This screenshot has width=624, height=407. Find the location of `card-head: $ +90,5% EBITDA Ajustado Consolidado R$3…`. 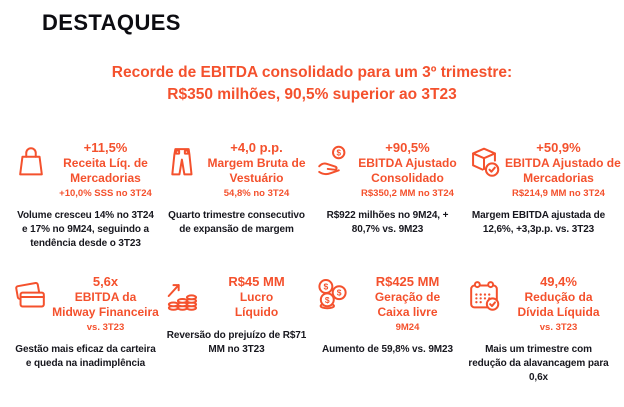

card-head: $ +90,5% EBITDA Ajustado Consolidado R$3… is located at coordinates (387, 170).